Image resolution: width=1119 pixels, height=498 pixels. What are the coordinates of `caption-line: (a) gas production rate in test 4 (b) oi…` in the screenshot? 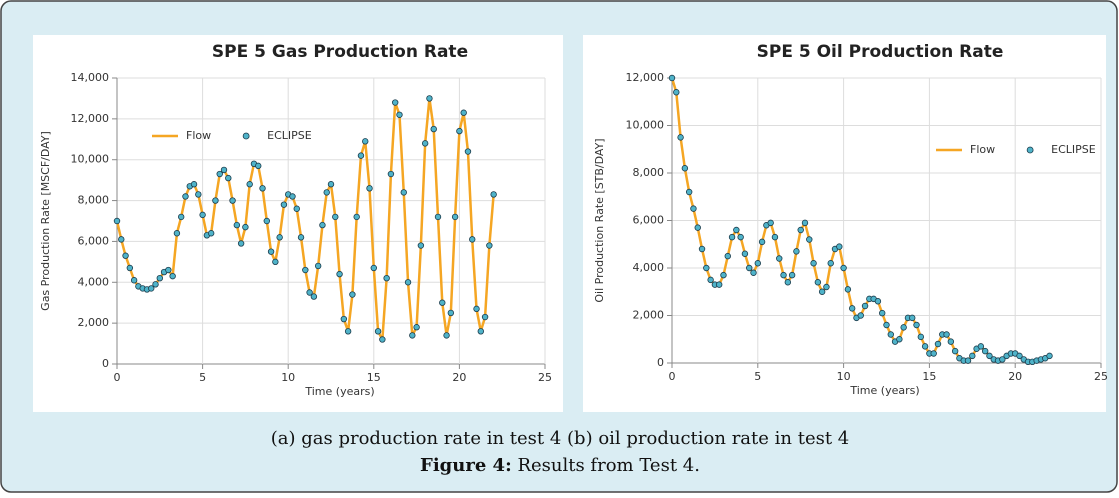 It's located at (560, 438).